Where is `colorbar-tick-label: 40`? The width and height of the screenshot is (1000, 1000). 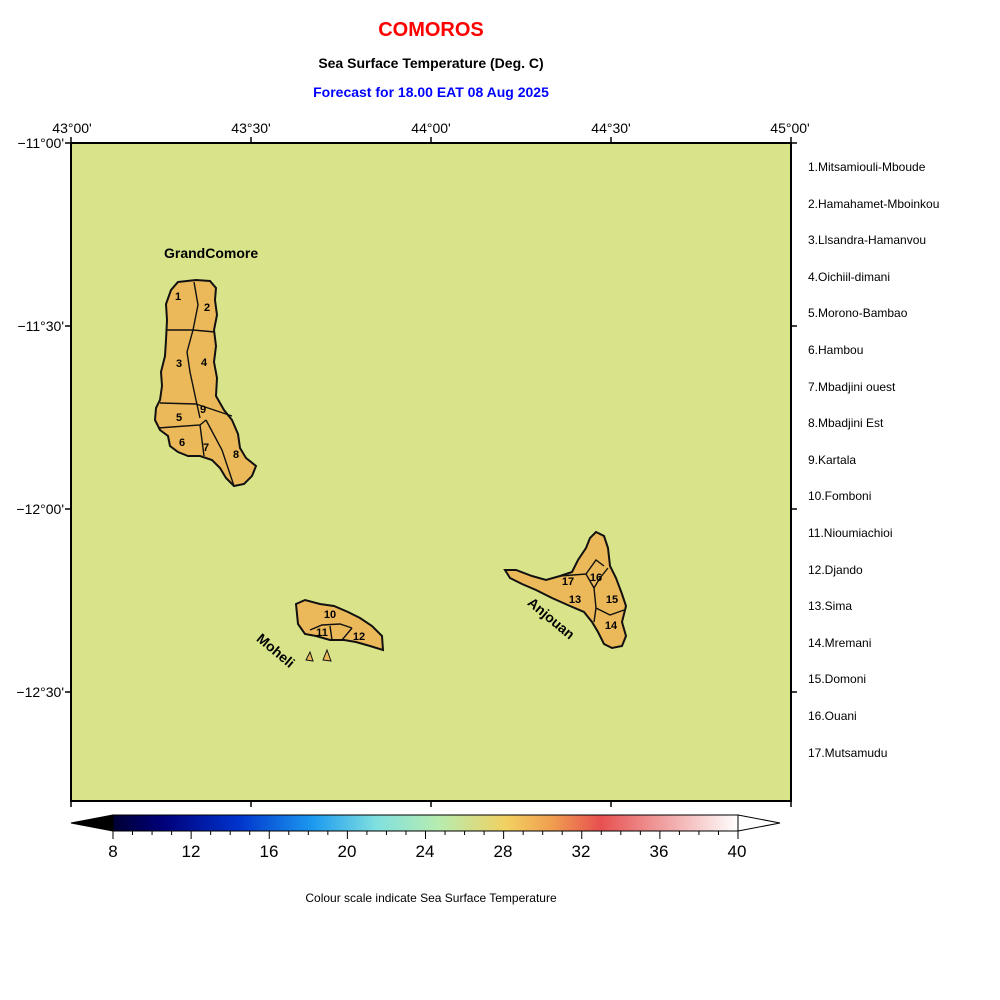
colorbar-tick-label: 40 is located at coordinates (737, 851).